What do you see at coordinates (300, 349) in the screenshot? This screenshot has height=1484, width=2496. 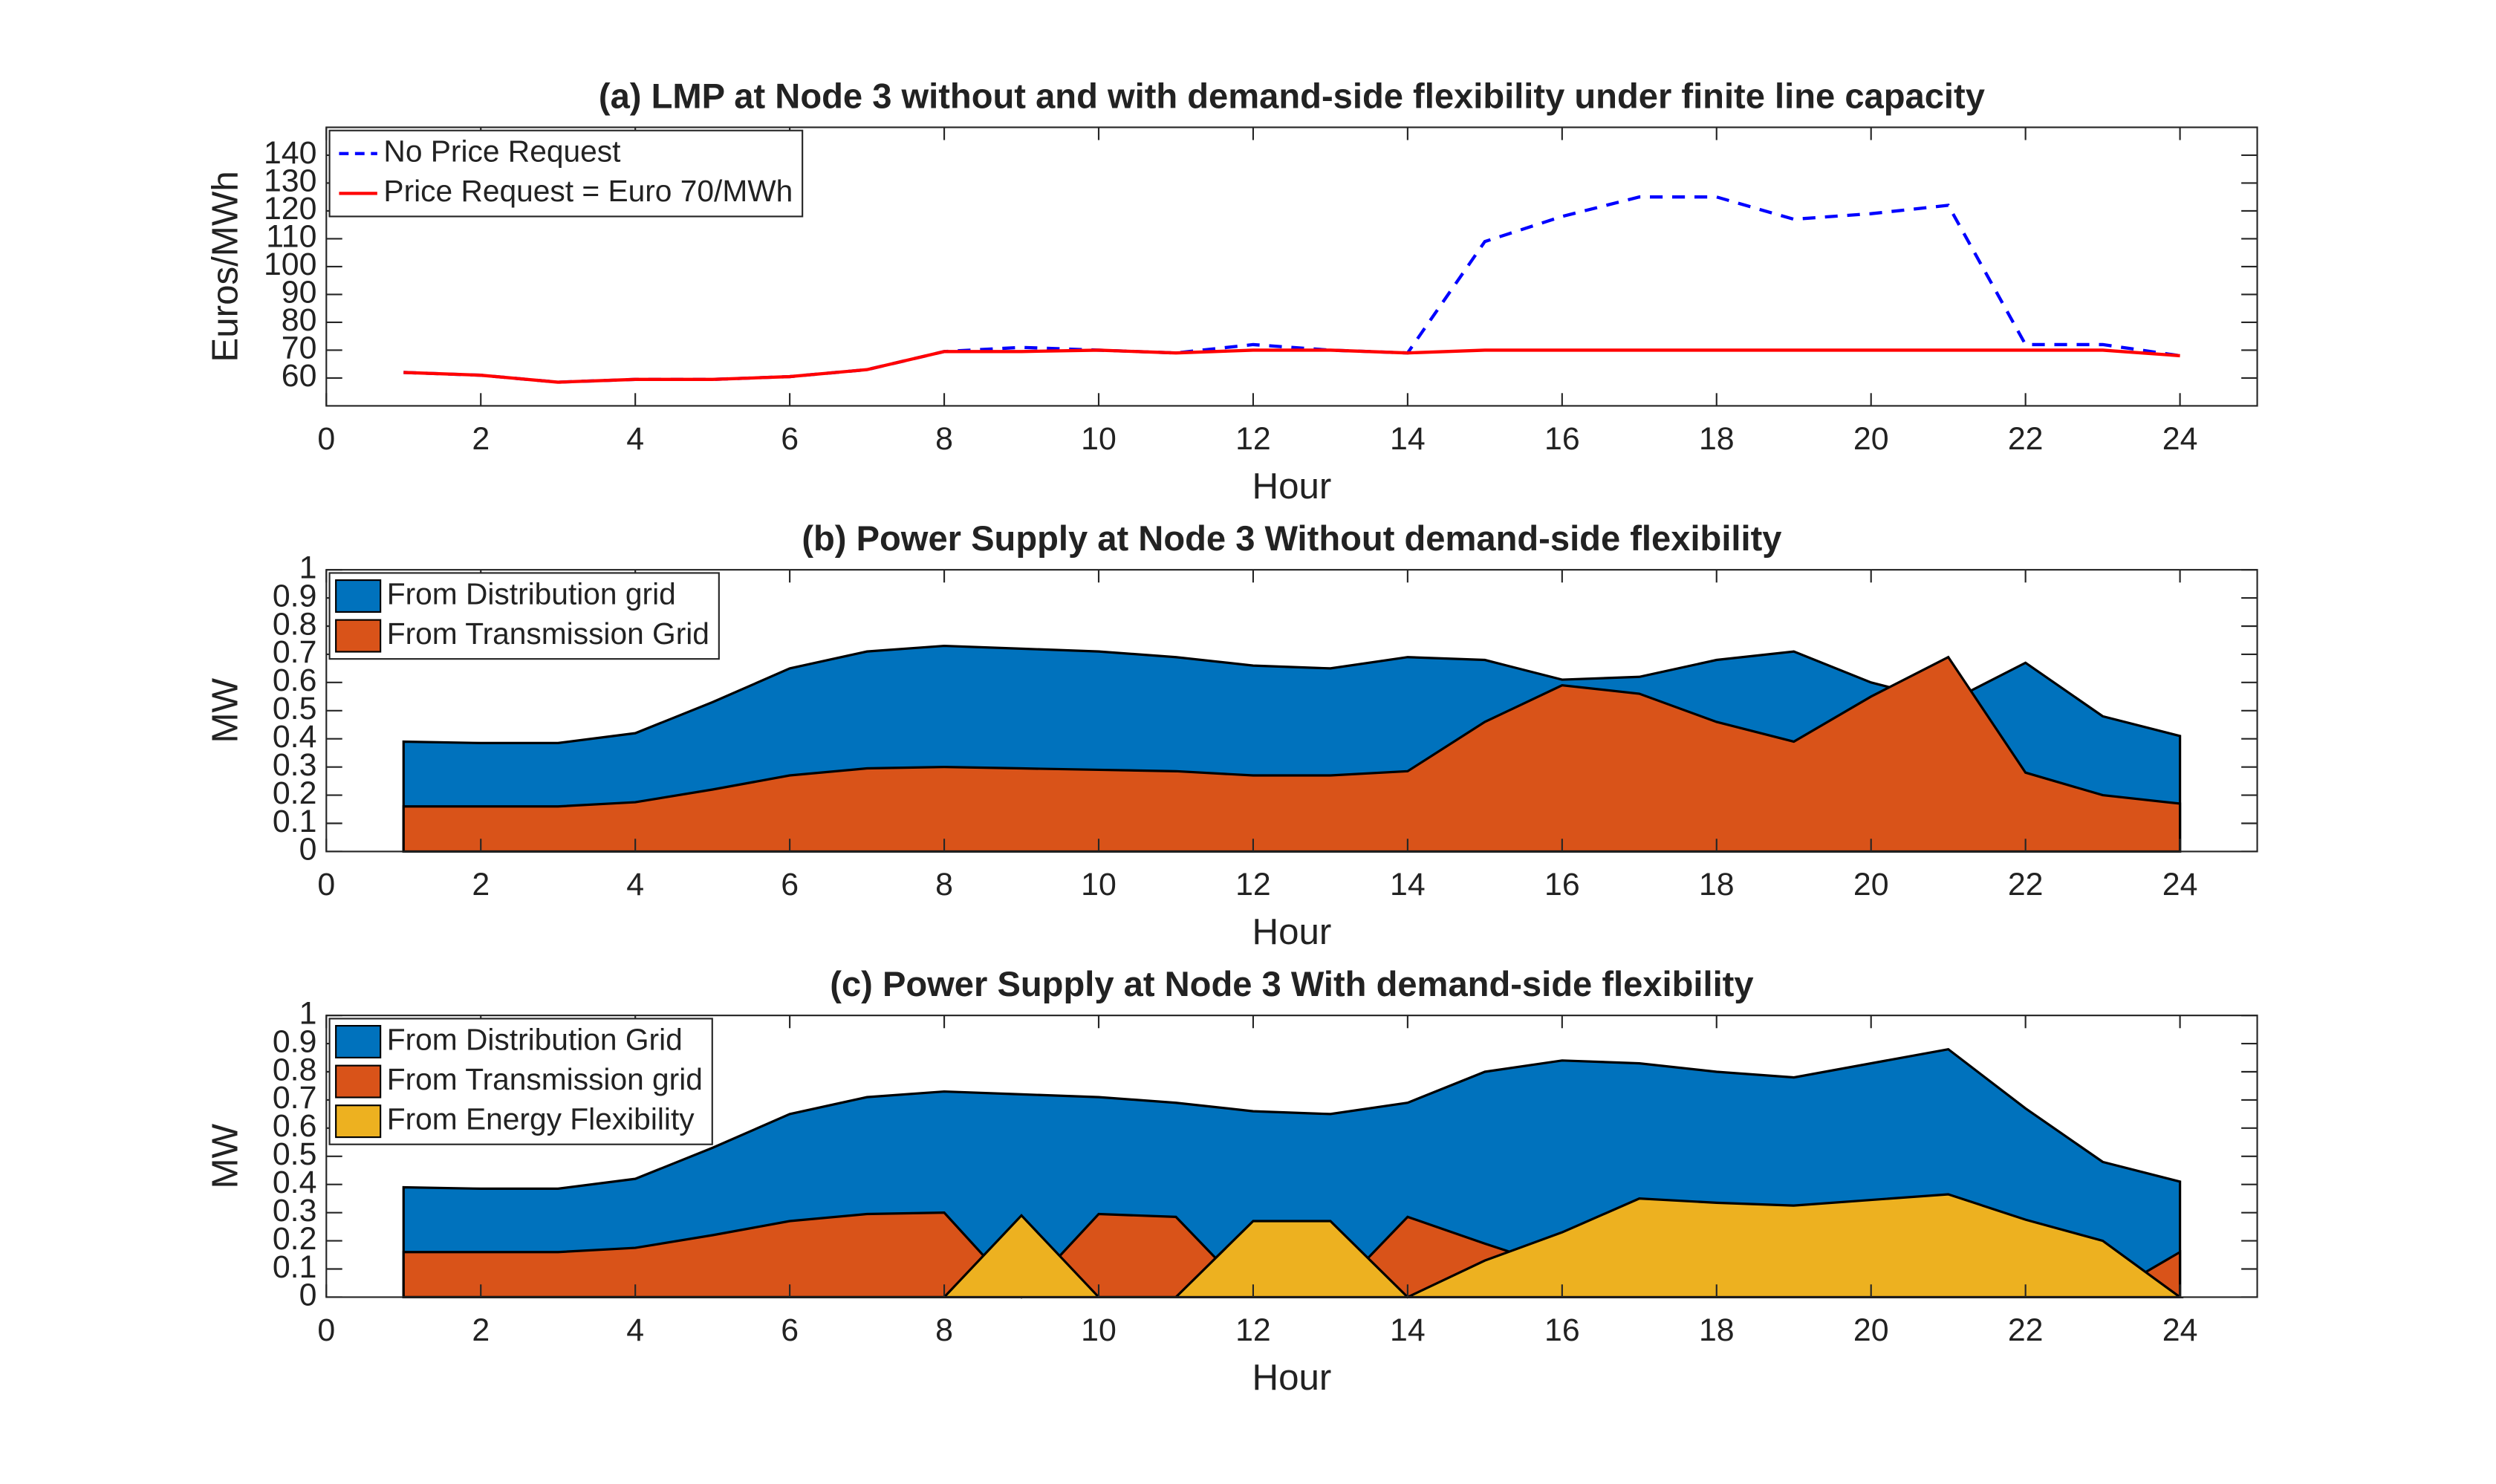 I see `y-tick-label: 70` at bounding box center [300, 349].